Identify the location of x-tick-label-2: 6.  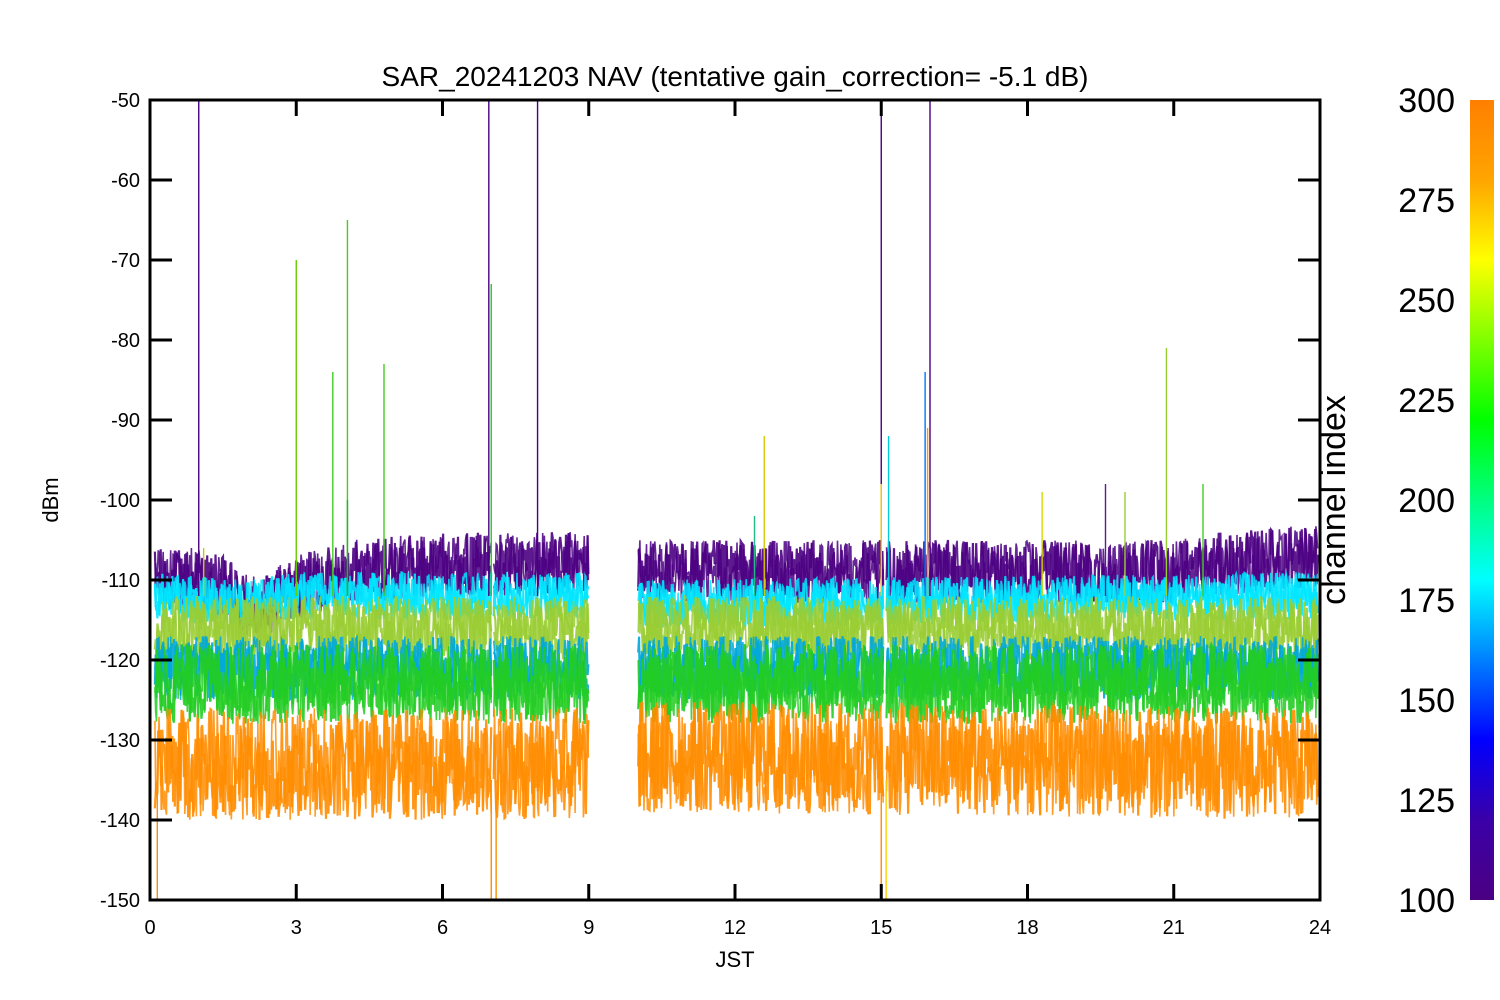
(442, 928).